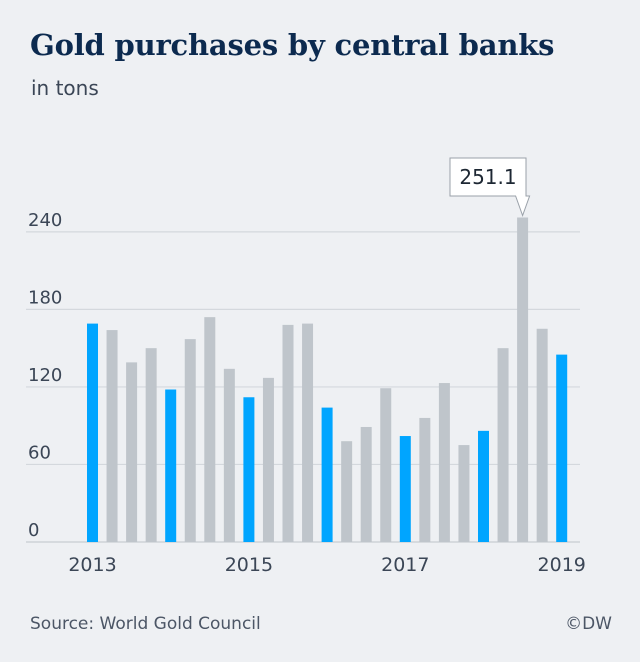  What do you see at coordinates (45, 297) in the screenshot?
I see `y-tick-label: 180` at bounding box center [45, 297].